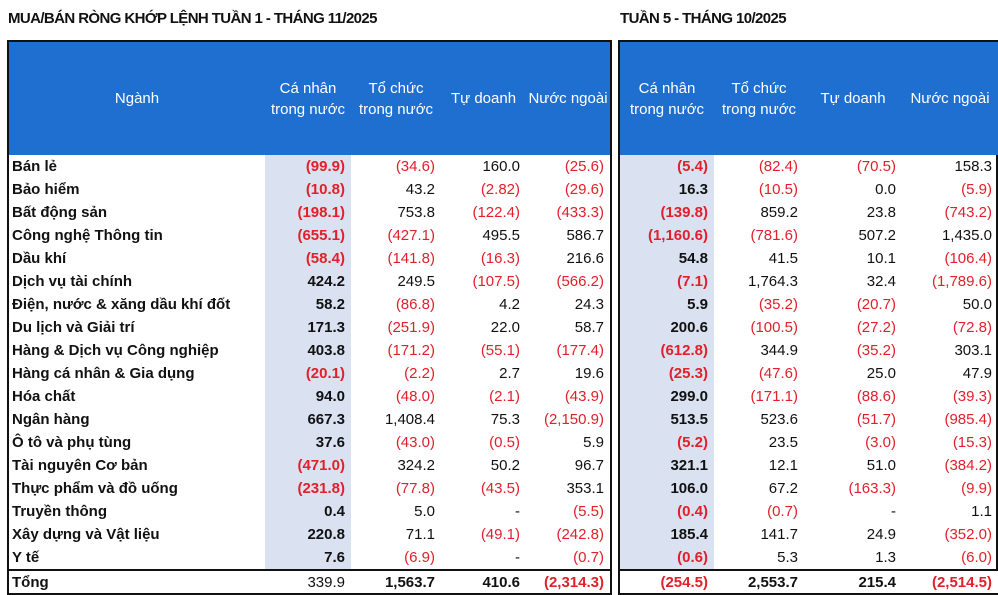 Image resolution: width=998 pixels, height=595 pixels. Describe the element at coordinates (424, 511) in the screenshot. I see `cell-institution: 5.0` at that location.